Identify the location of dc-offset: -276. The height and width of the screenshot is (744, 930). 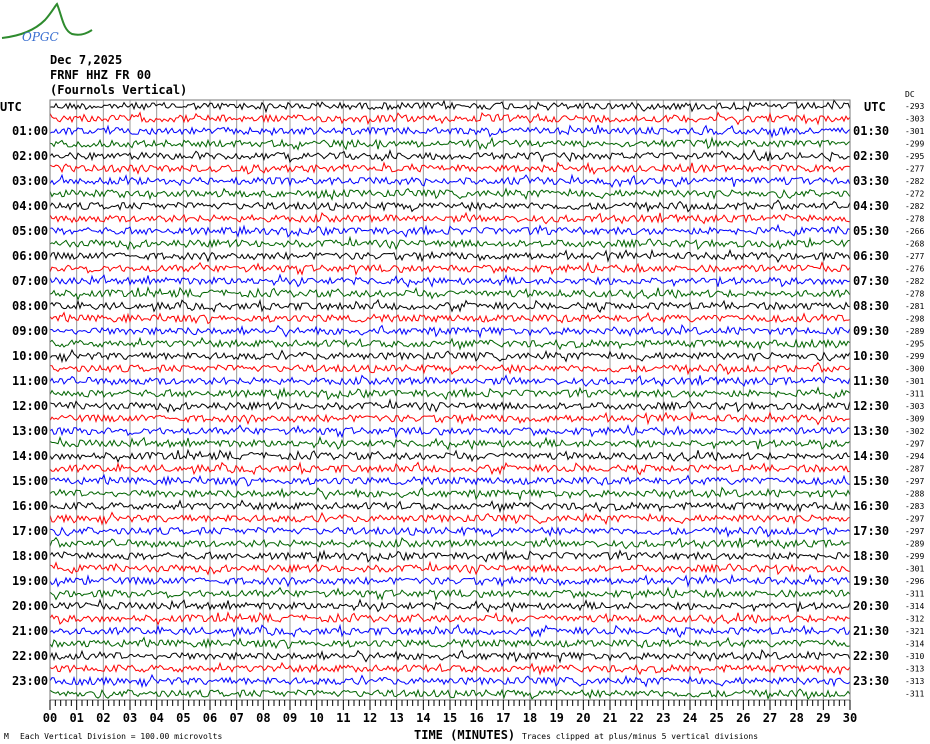
(914, 269).